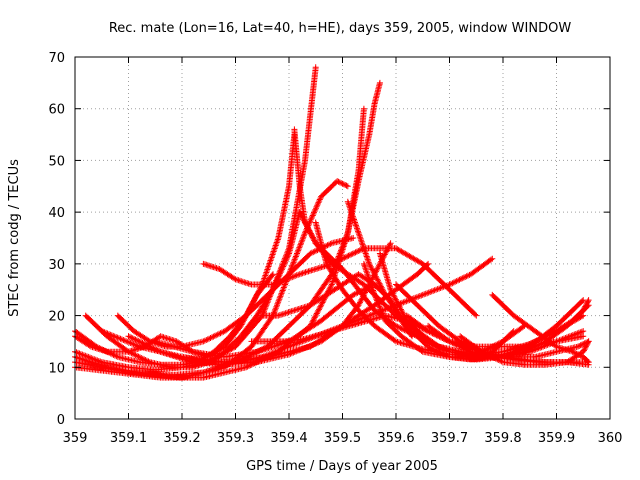  I want to click on x-tick-label: 360, so click(610, 438).